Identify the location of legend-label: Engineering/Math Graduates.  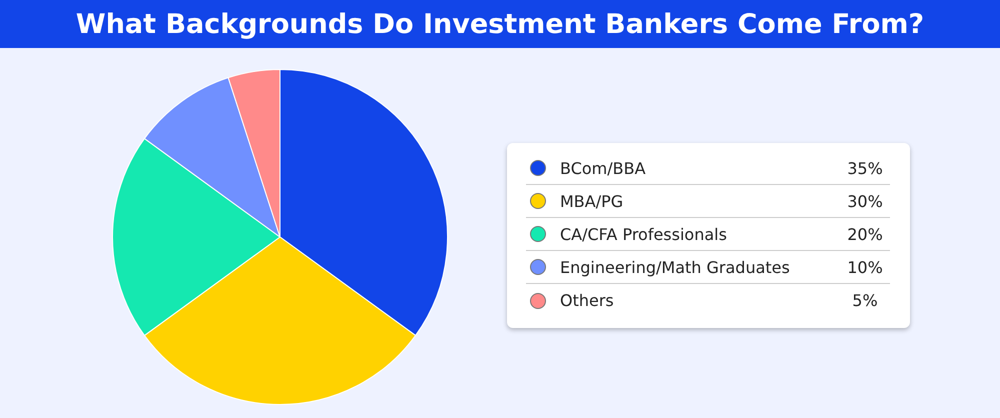
(675, 267).